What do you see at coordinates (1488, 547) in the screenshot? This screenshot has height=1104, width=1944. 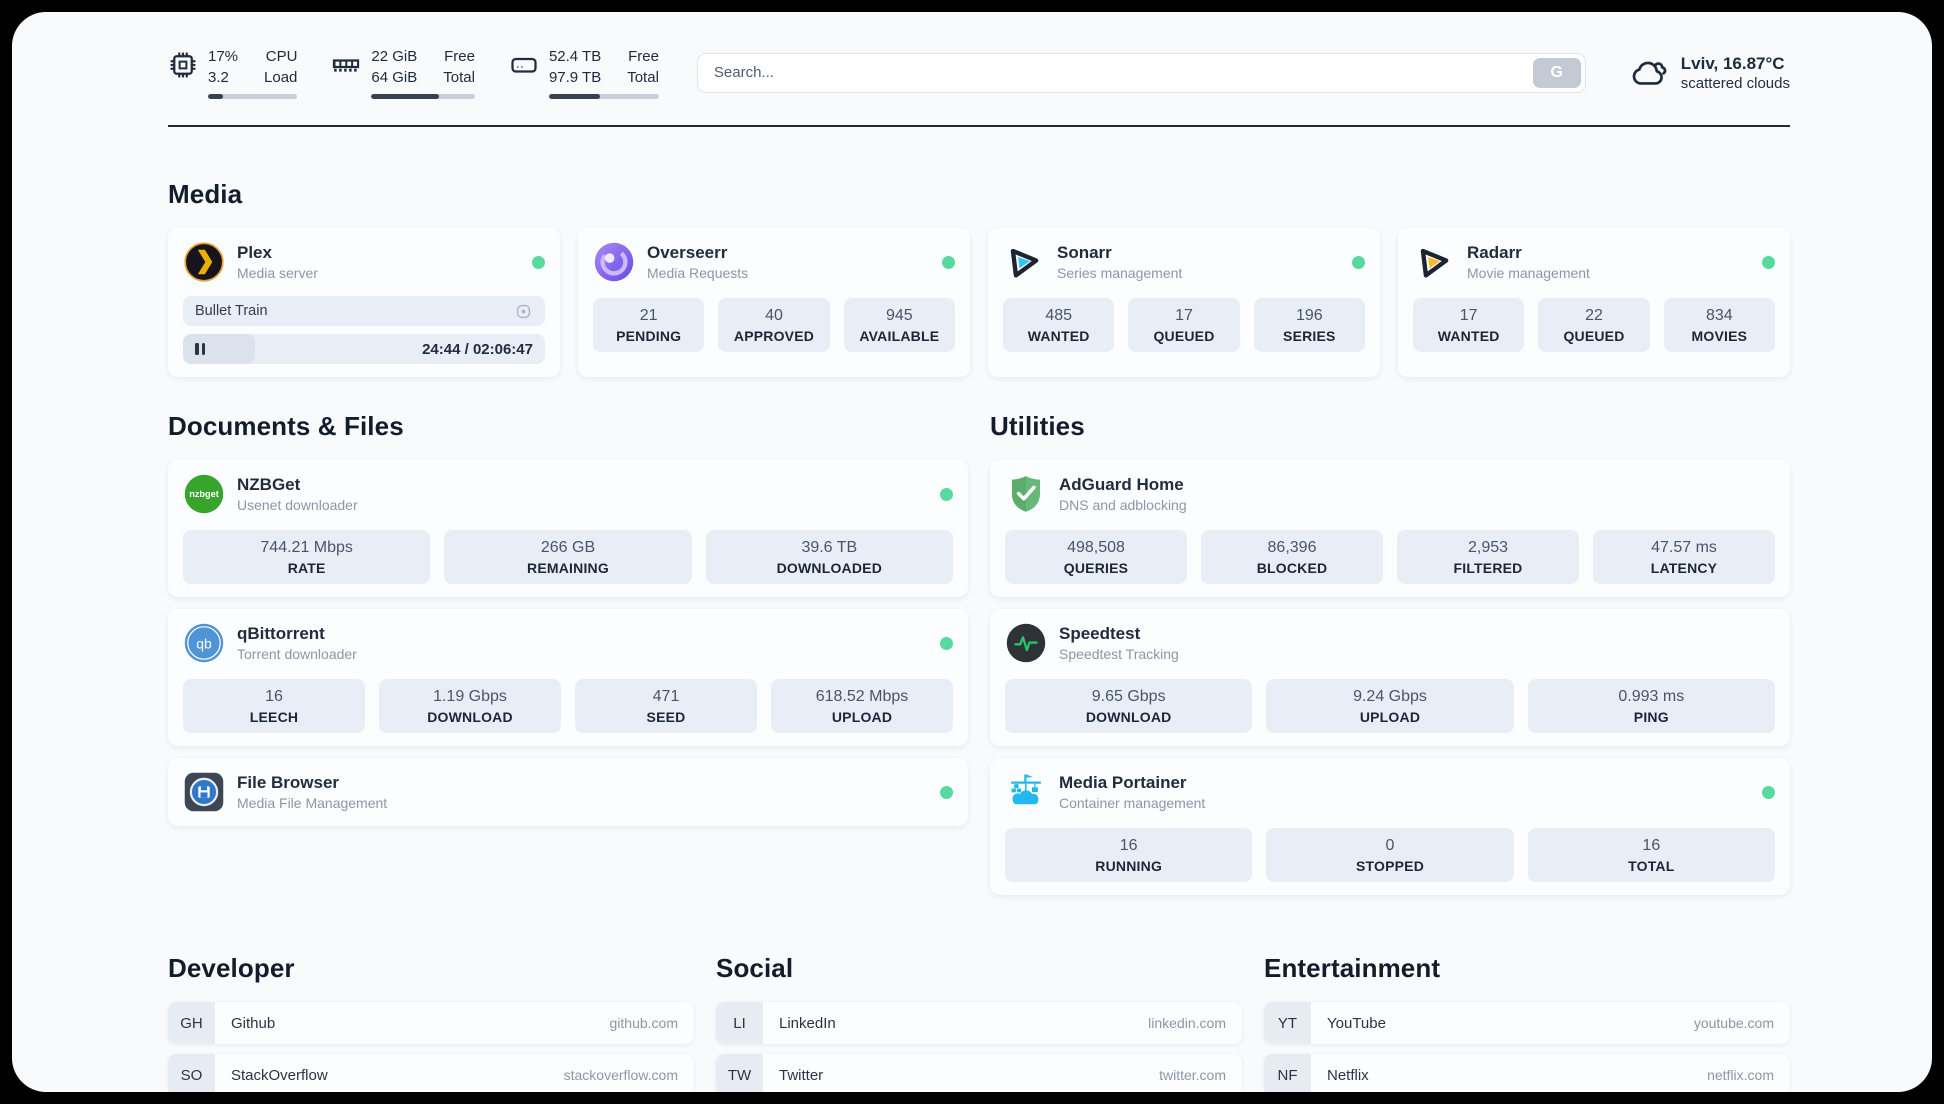 I see `stat-value: 2,953` at bounding box center [1488, 547].